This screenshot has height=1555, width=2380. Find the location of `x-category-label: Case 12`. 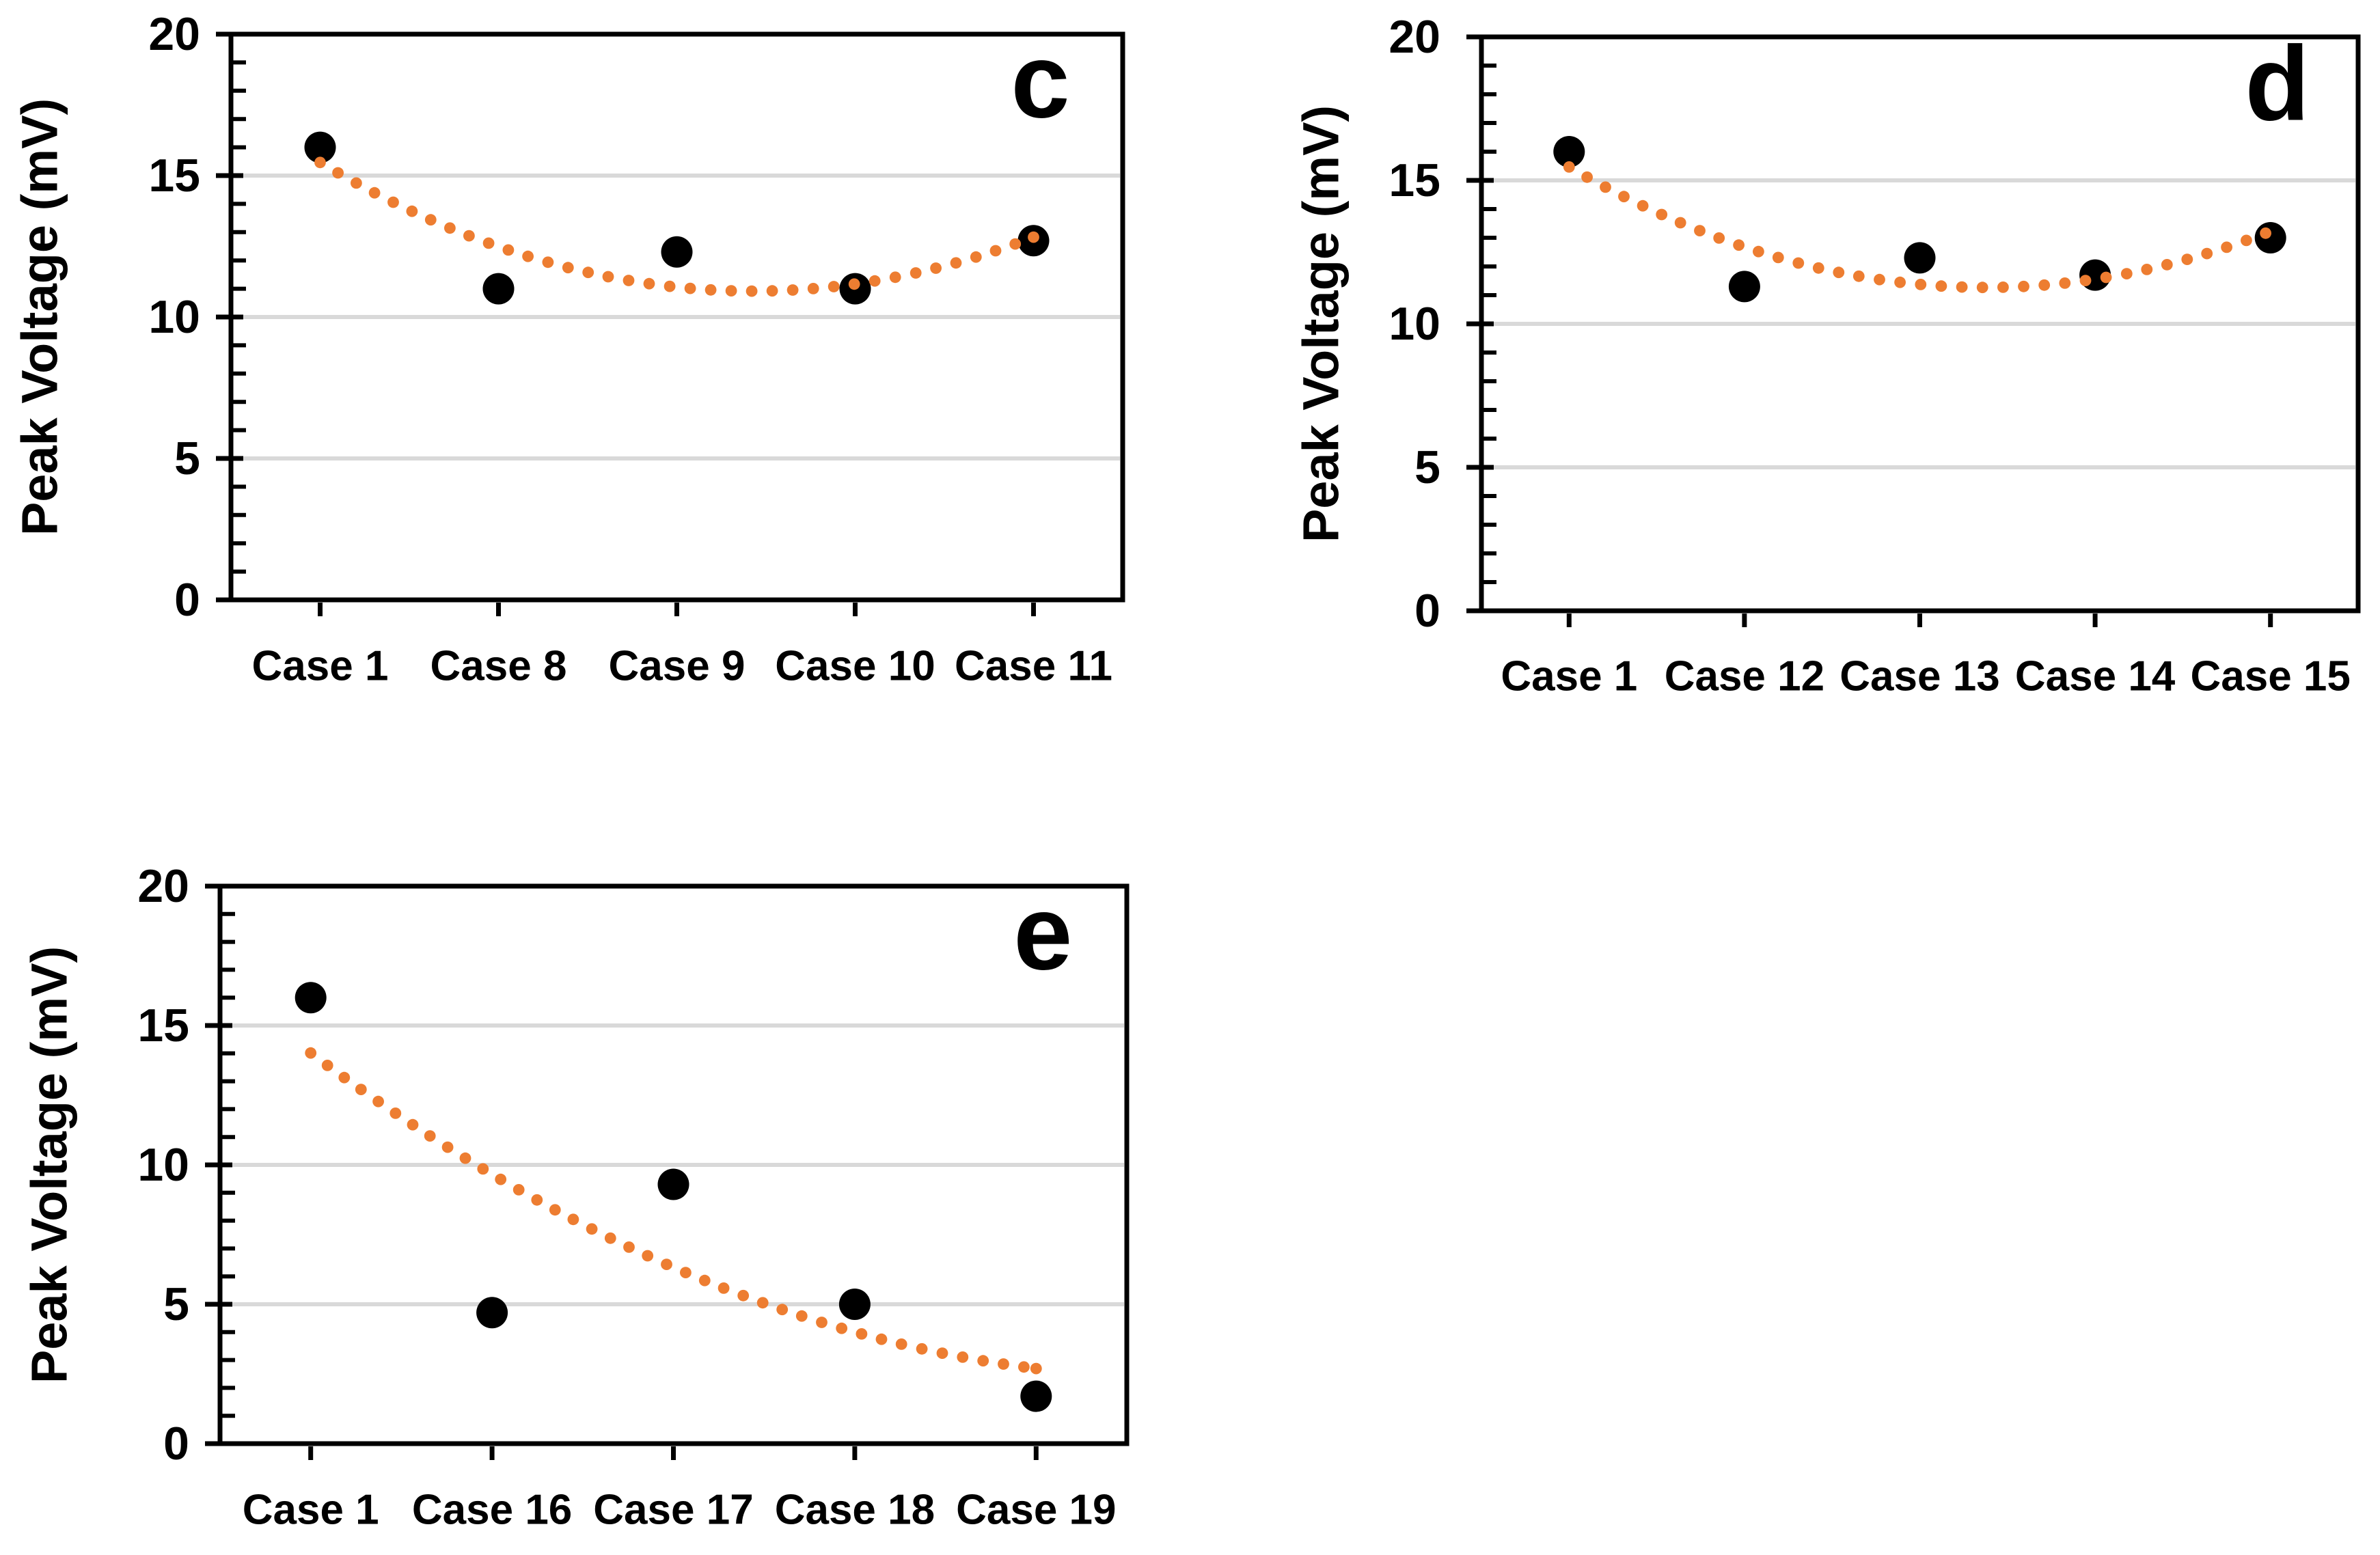

x-category-label: Case 12 is located at coordinates (1744, 676).